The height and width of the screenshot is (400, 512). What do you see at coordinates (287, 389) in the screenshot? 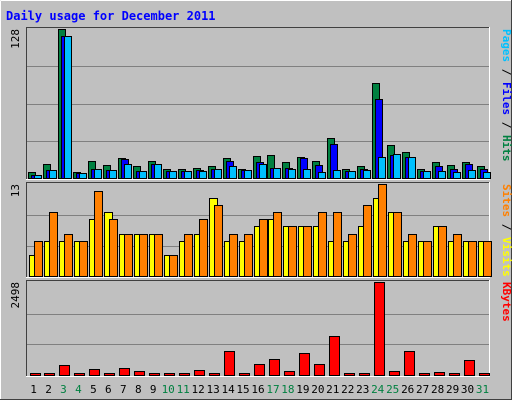
I see `x-tick-label-day-18: 18` at bounding box center [287, 389].